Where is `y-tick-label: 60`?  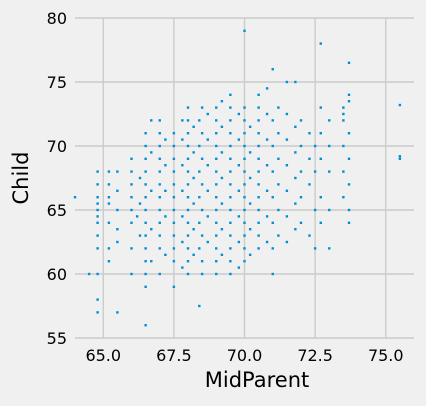 y-tick-label: 60 is located at coordinates (57, 274).